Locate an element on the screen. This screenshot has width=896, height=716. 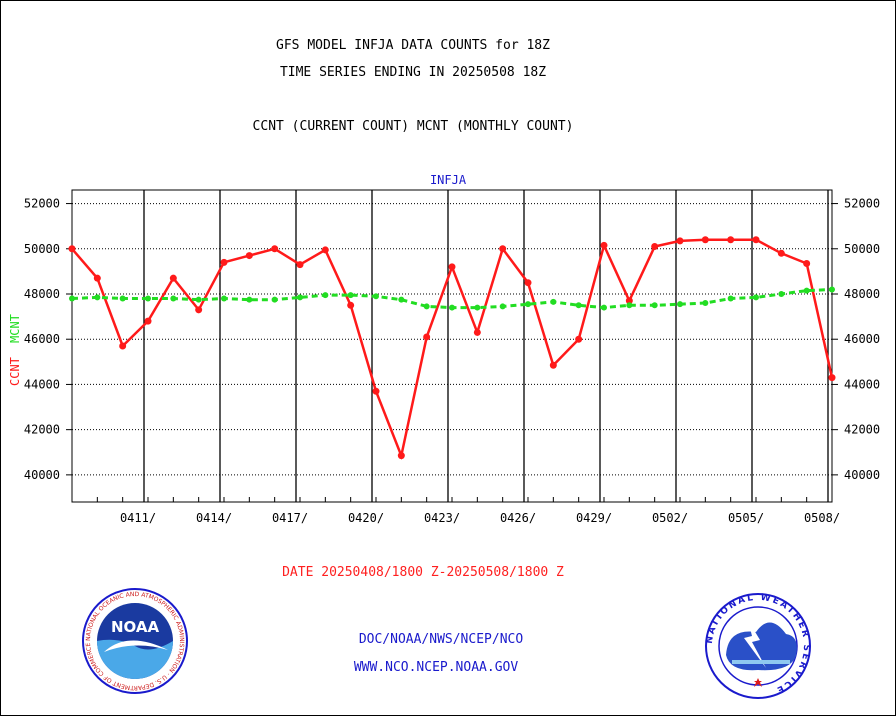
x-tick-label: 0508/ is located at coordinates (822, 518).